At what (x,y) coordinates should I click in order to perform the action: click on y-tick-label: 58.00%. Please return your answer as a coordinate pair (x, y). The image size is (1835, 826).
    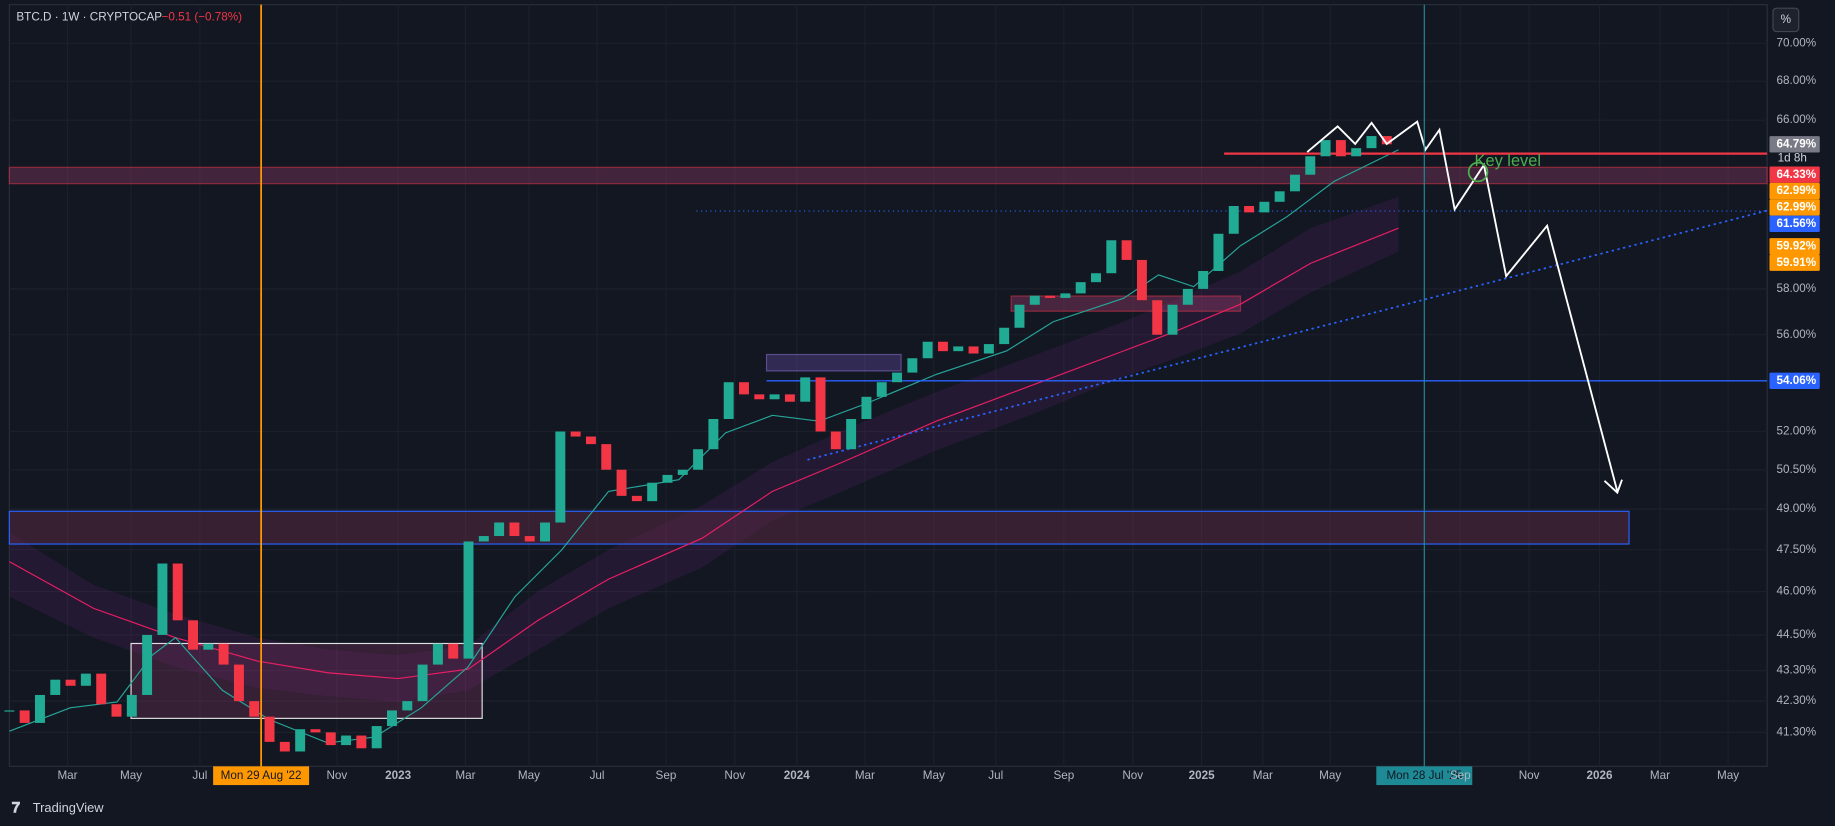
    Looking at the image, I should click on (1796, 288).